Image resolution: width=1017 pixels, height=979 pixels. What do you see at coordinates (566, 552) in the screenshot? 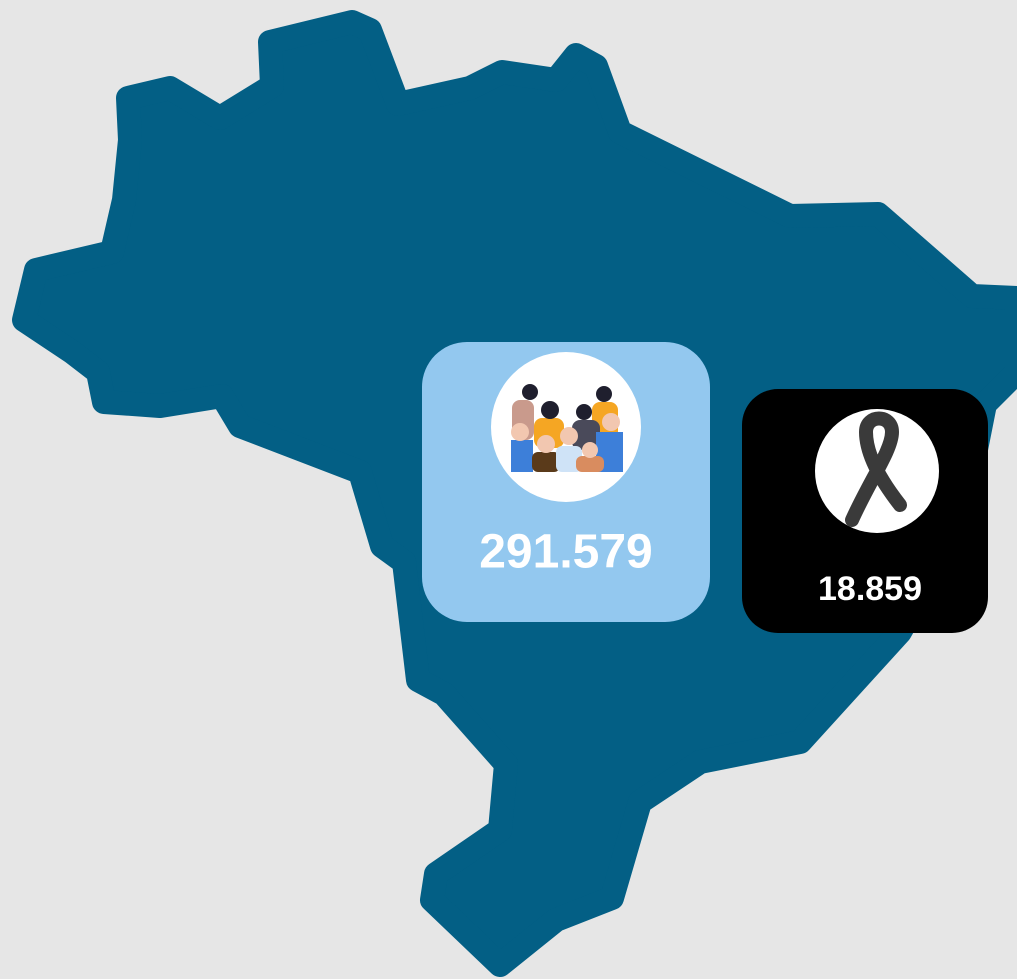
I see `cases-value: 291.579` at bounding box center [566, 552].